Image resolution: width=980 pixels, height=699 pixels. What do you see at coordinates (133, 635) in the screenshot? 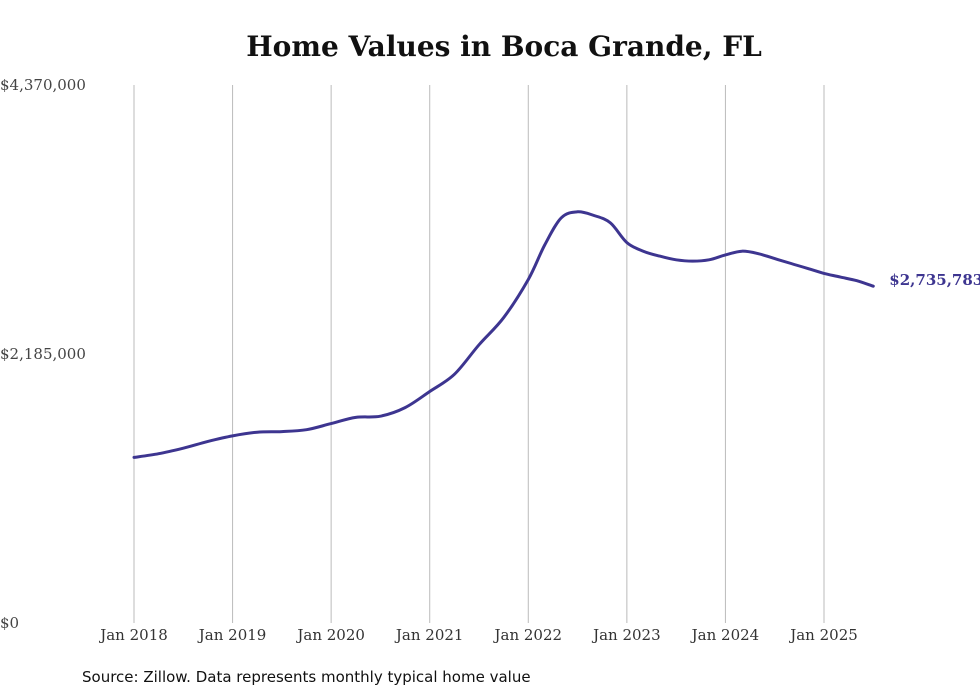
I see `x-tick-label: Jan 2018` at bounding box center [133, 635].